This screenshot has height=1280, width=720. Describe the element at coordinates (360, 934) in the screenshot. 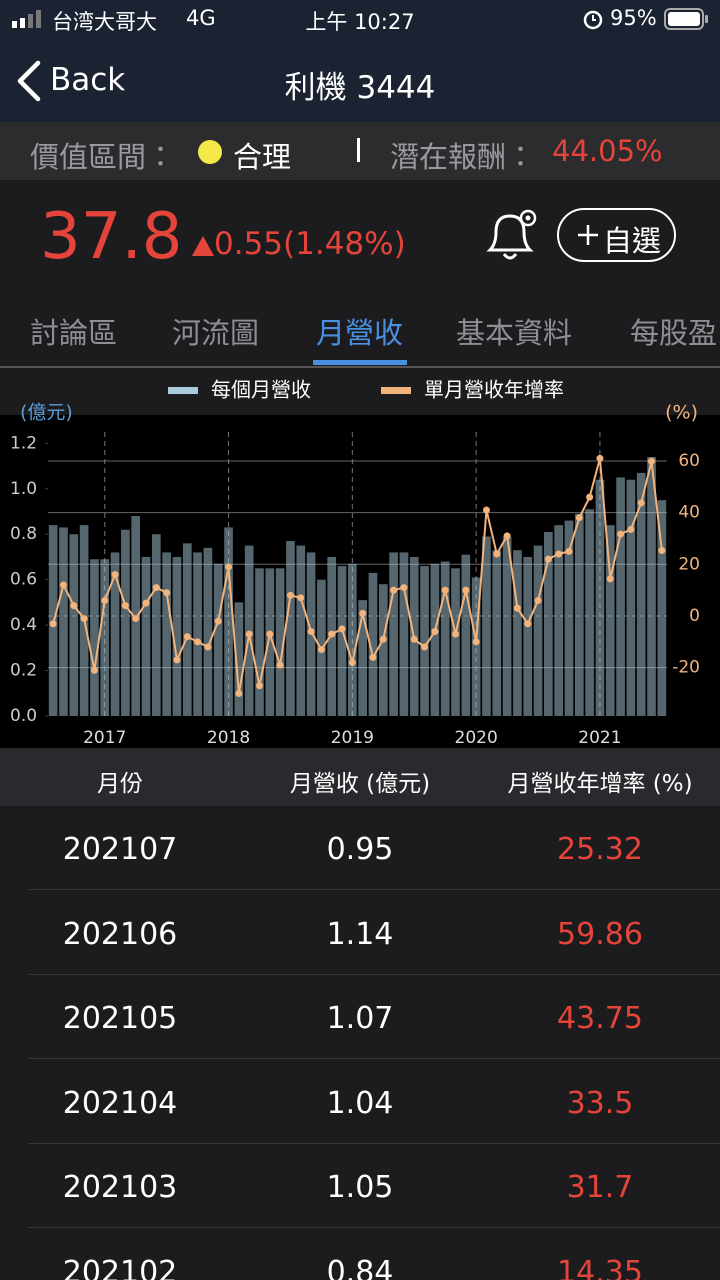

I see `table-cell: 1.14` at that location.